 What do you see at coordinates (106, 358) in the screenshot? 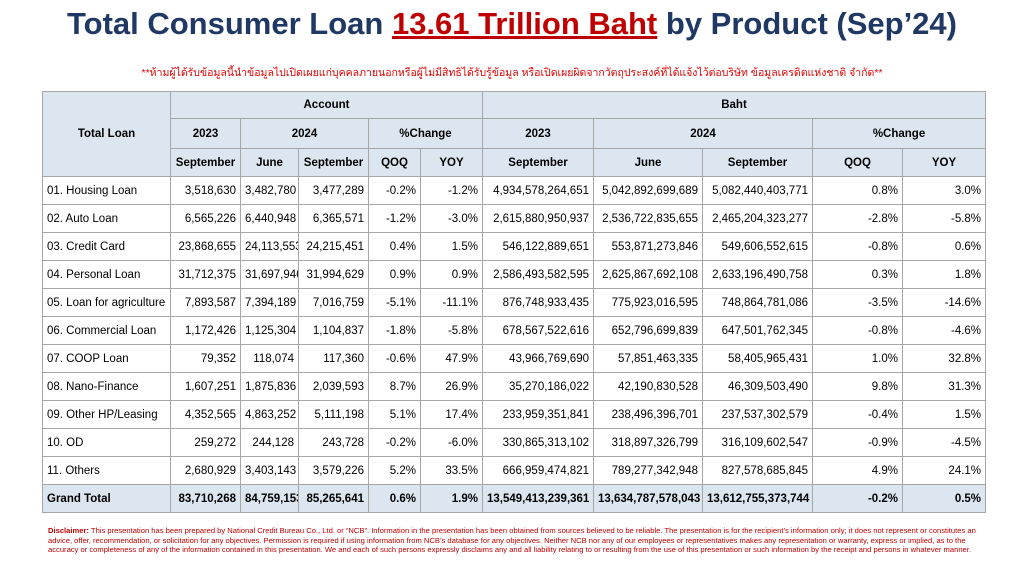
I see `row-label: 07. COOP Loan` at bounding box center [106, 358].